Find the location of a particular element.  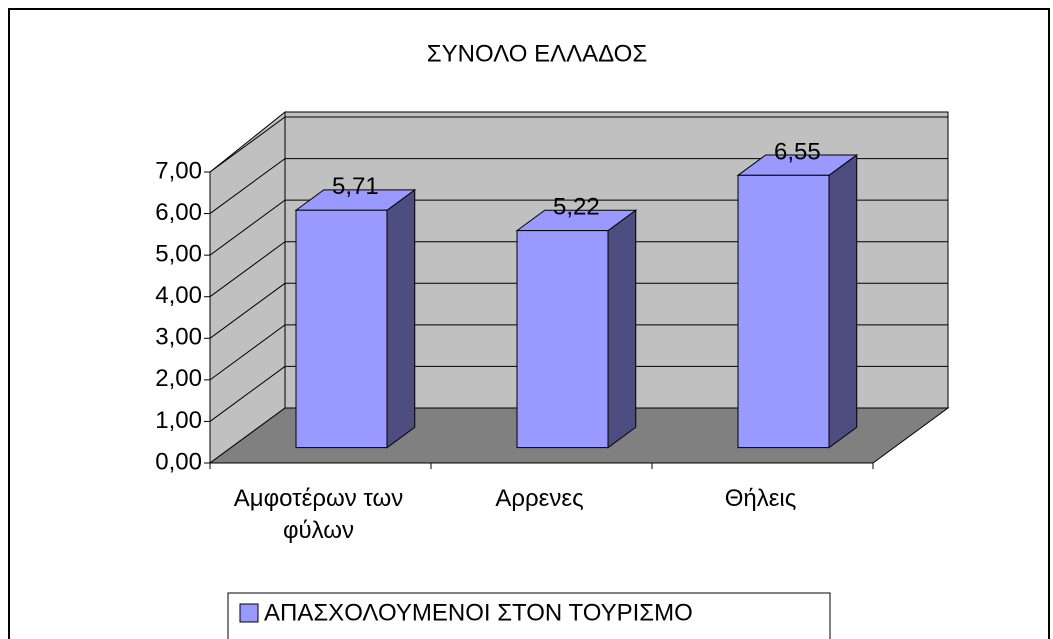

y-tick-label: 6,00 is located at coordinates (178, 212).